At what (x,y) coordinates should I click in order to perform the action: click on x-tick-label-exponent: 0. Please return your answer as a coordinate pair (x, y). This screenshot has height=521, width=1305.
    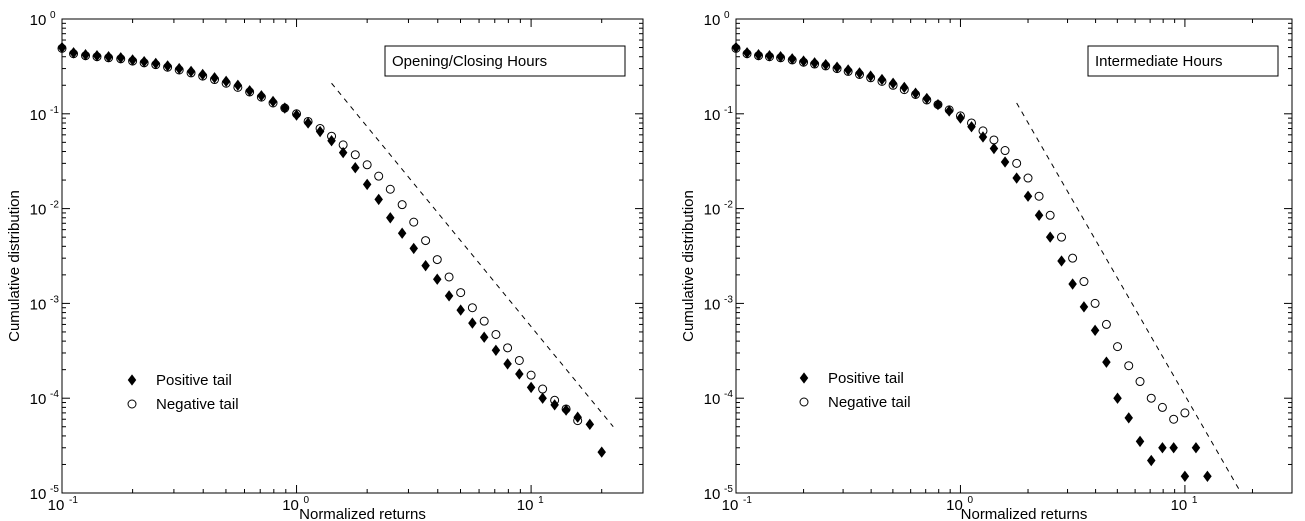
    Looking at the image, I should click on (307, 500).